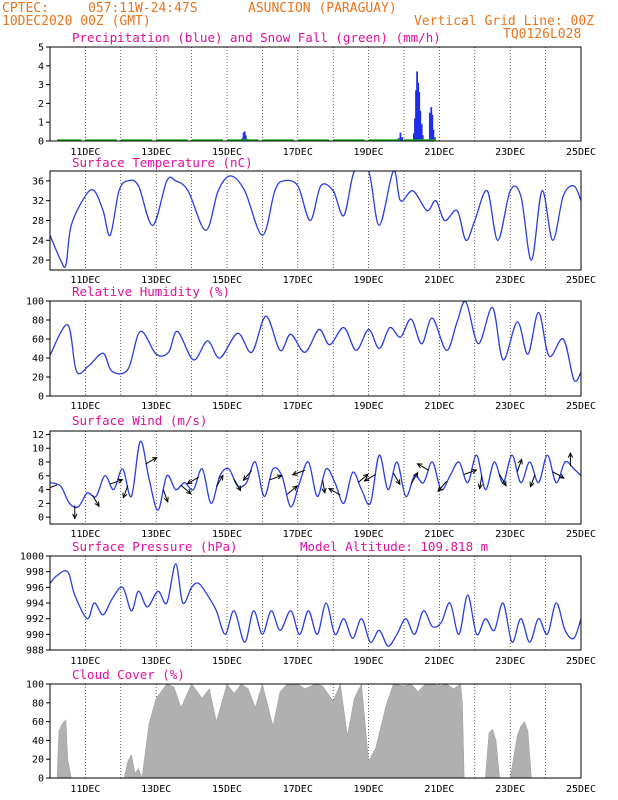  Describe the element at coordinates (35, 572) in the screenshot. I see `y-tick-label: 998` at that location.